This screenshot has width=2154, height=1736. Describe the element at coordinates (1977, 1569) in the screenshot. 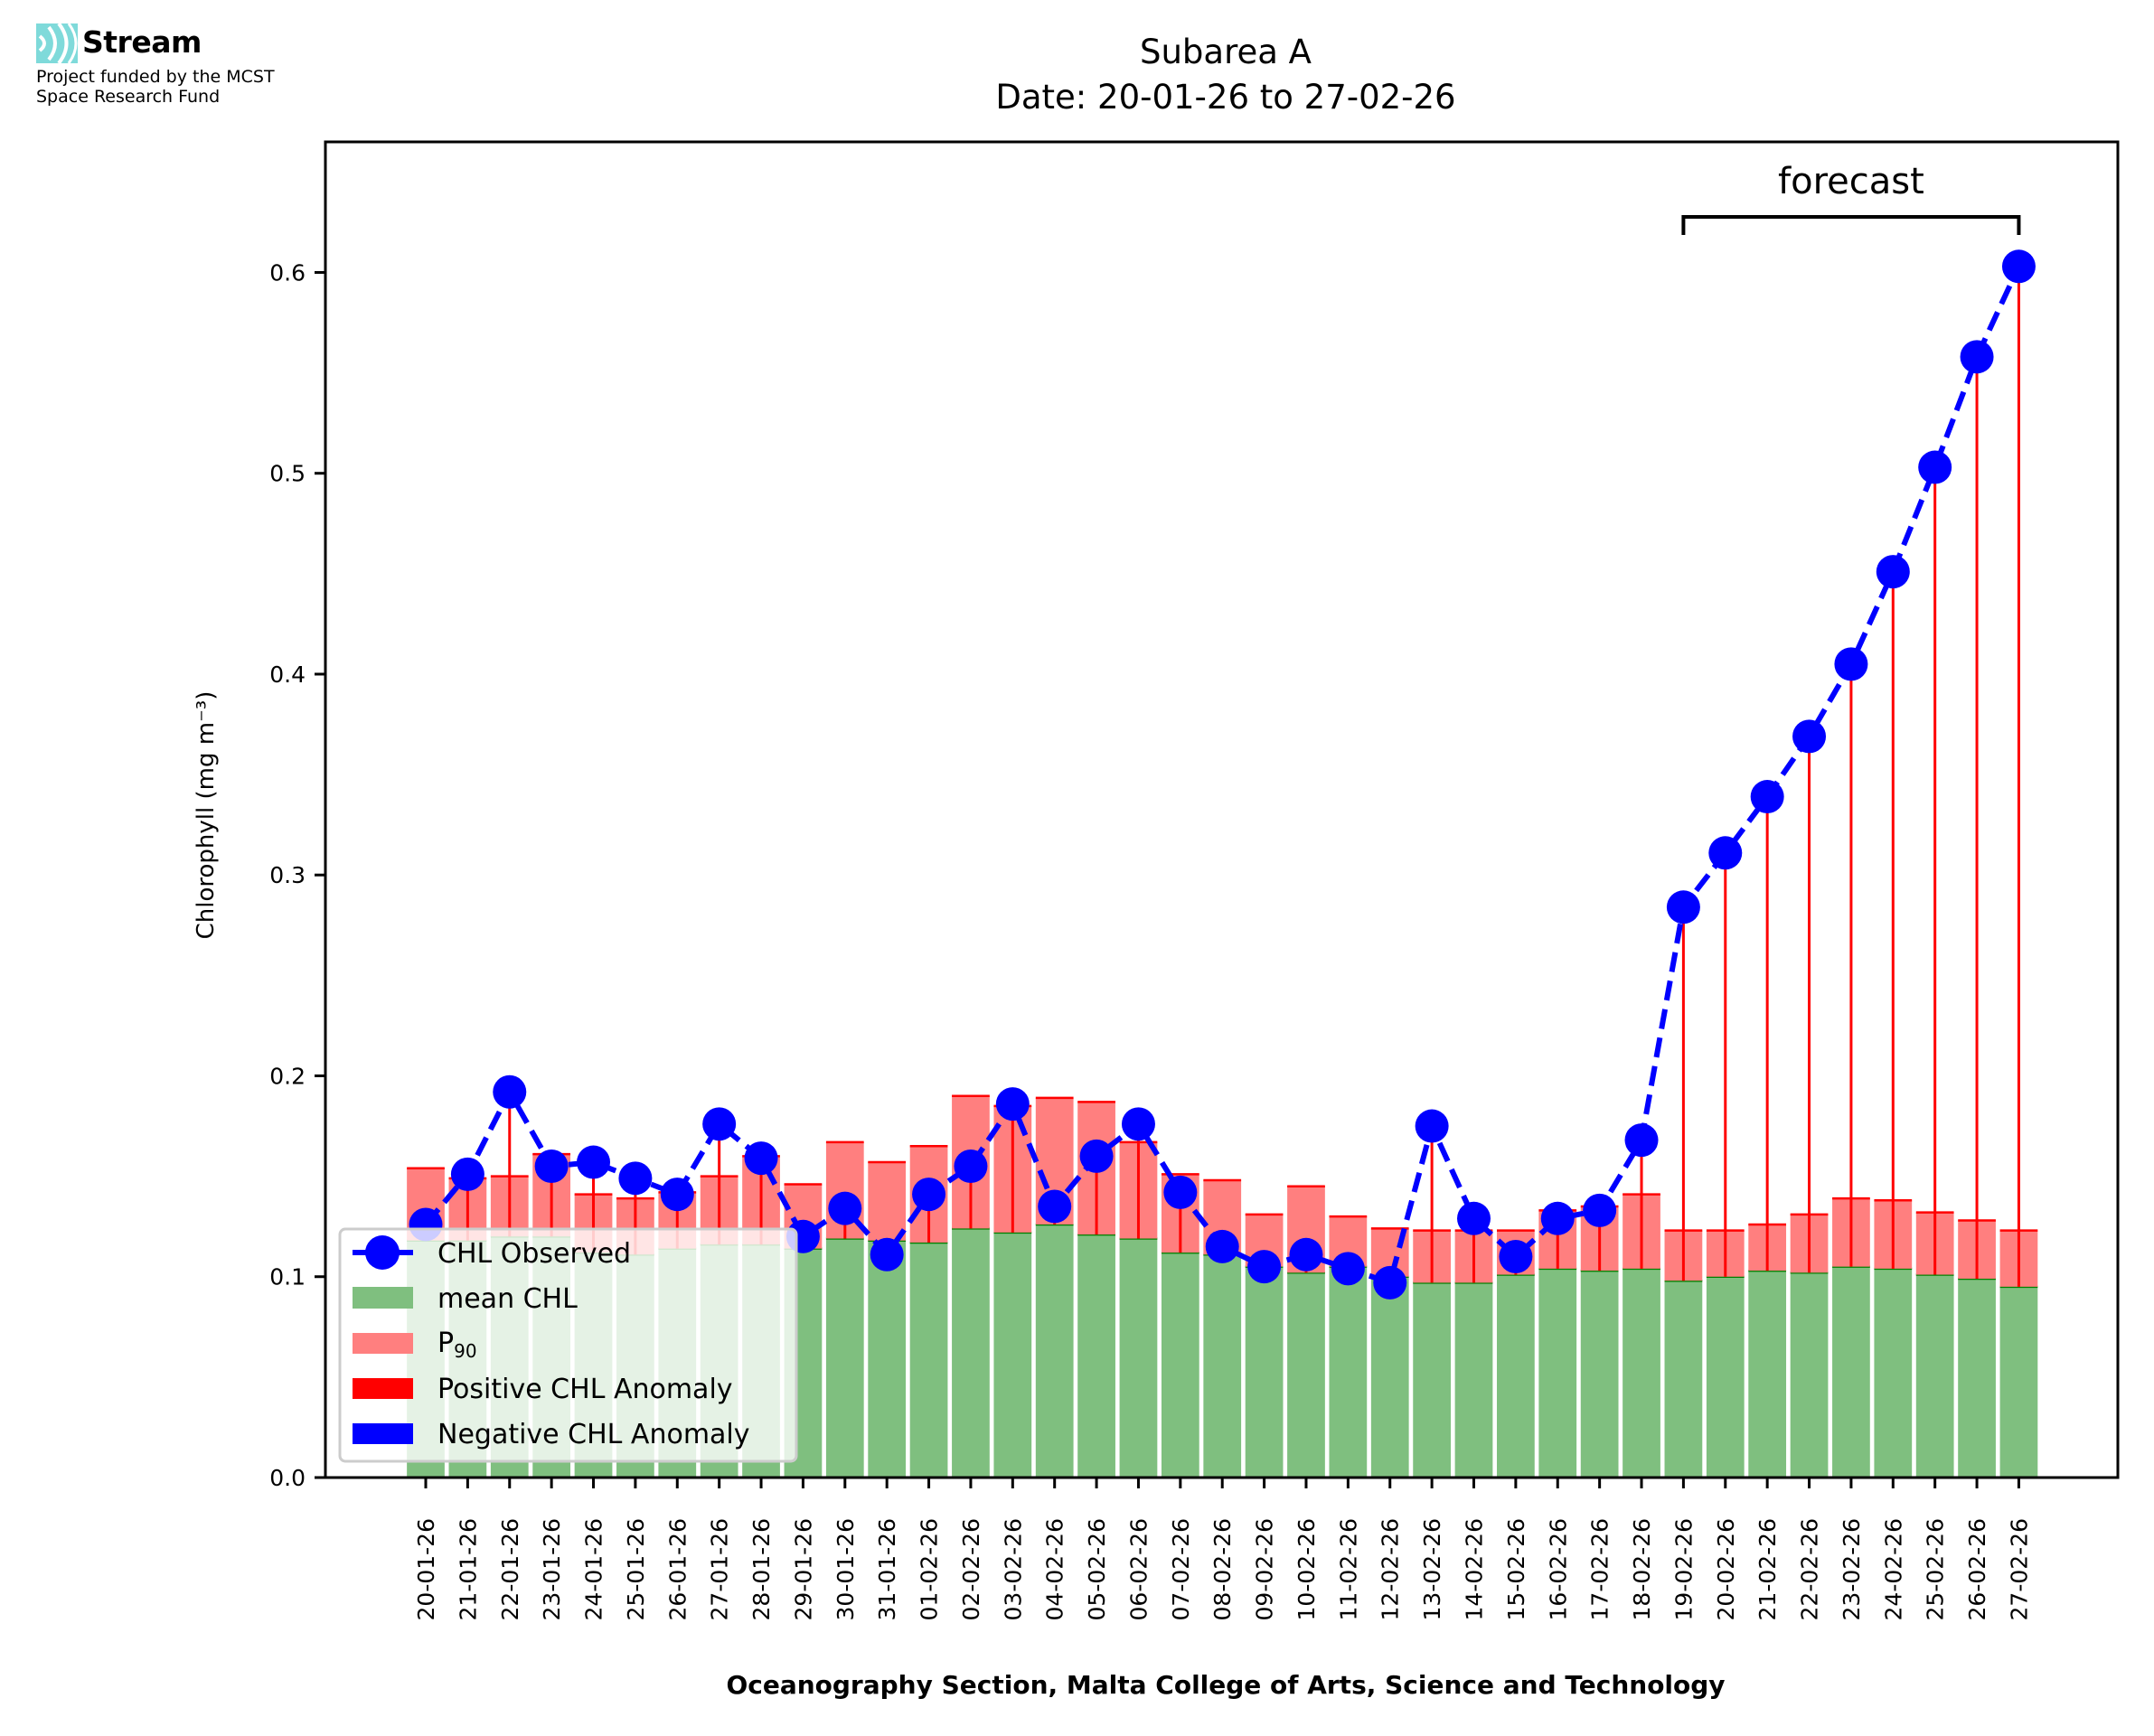

I see `x-tick-label: 26-02-26` at that location.